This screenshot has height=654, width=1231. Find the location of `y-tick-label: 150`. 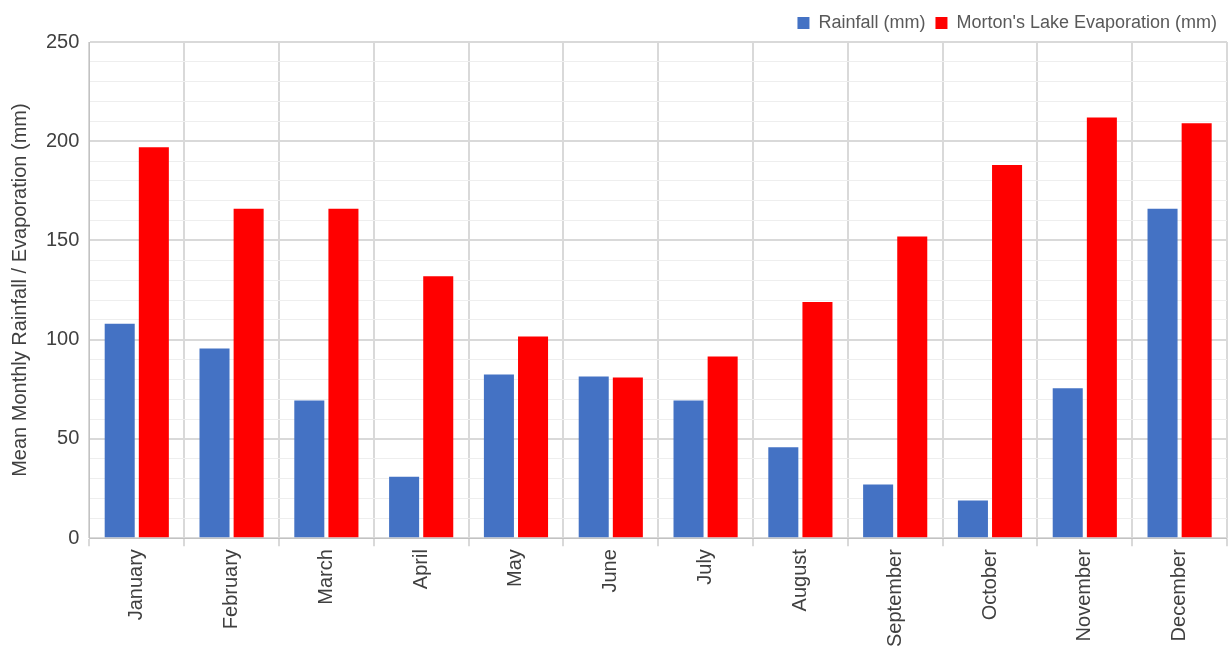

y-tick-label: 150 is located at coordinates (62, 238).